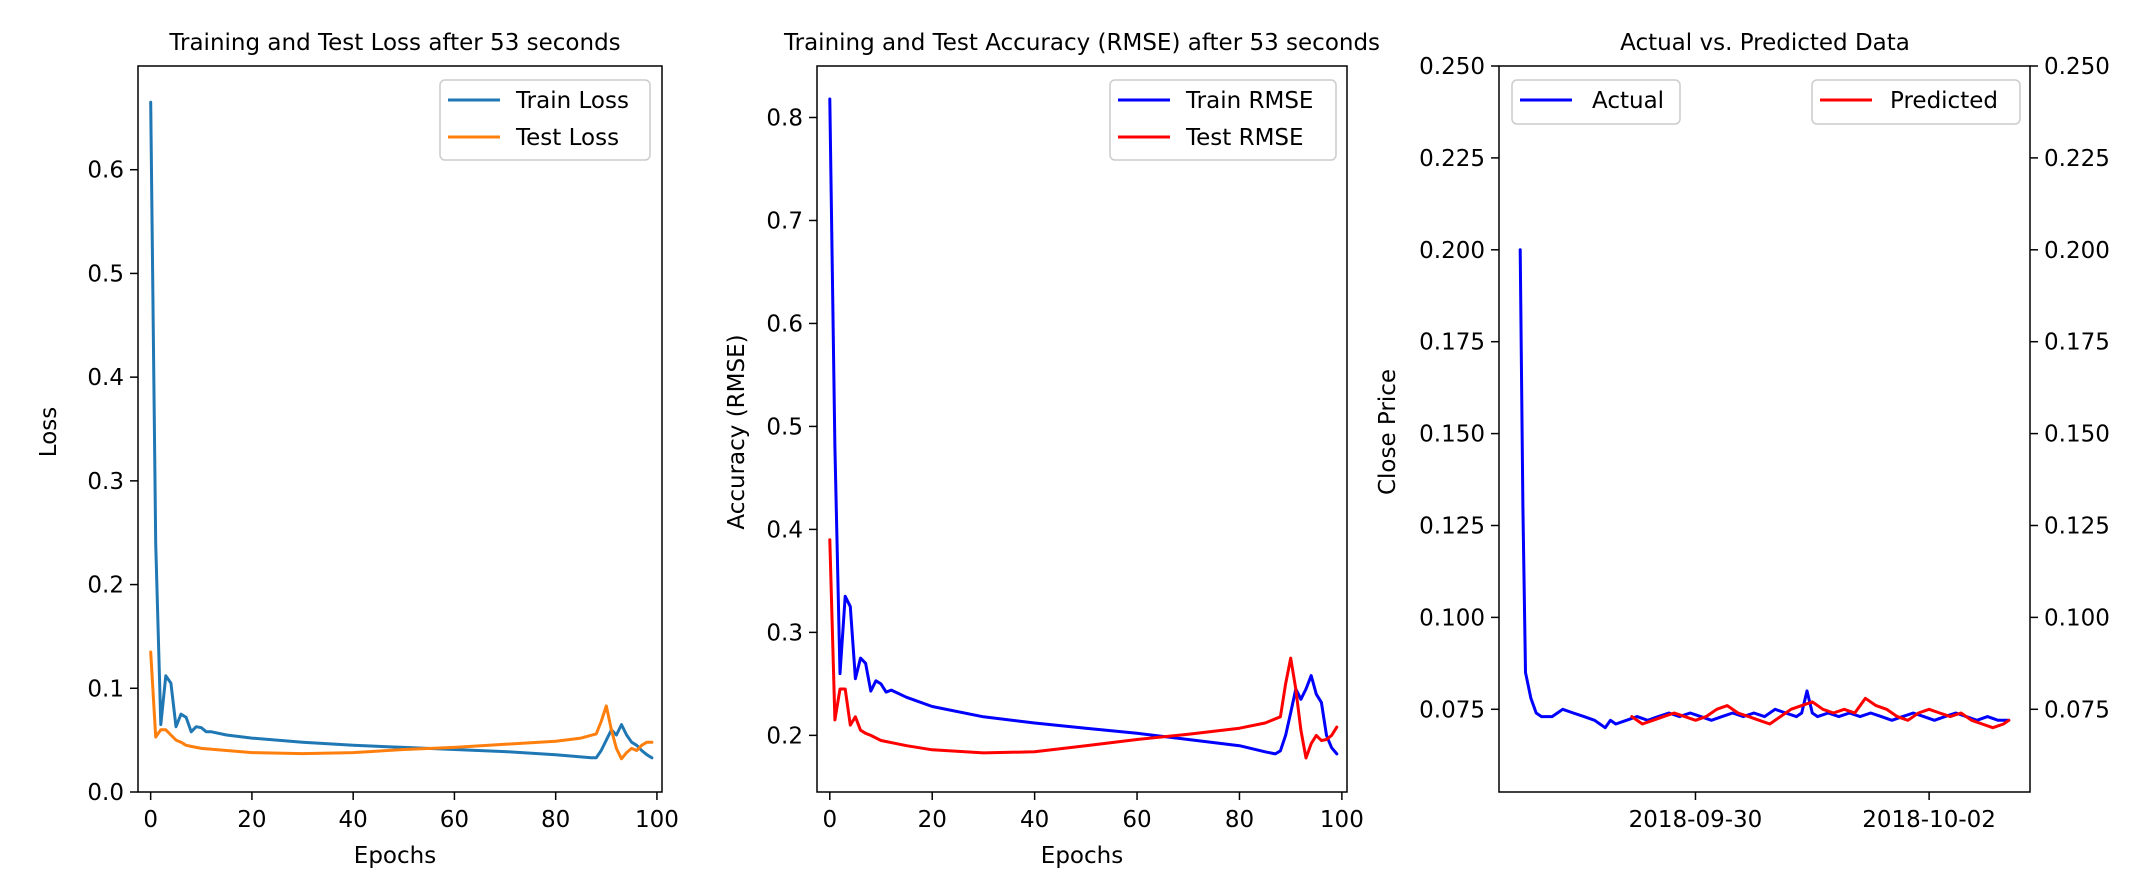 The image size is (2152, 886). I want to click on price-chart-series, so click(1764, 489).